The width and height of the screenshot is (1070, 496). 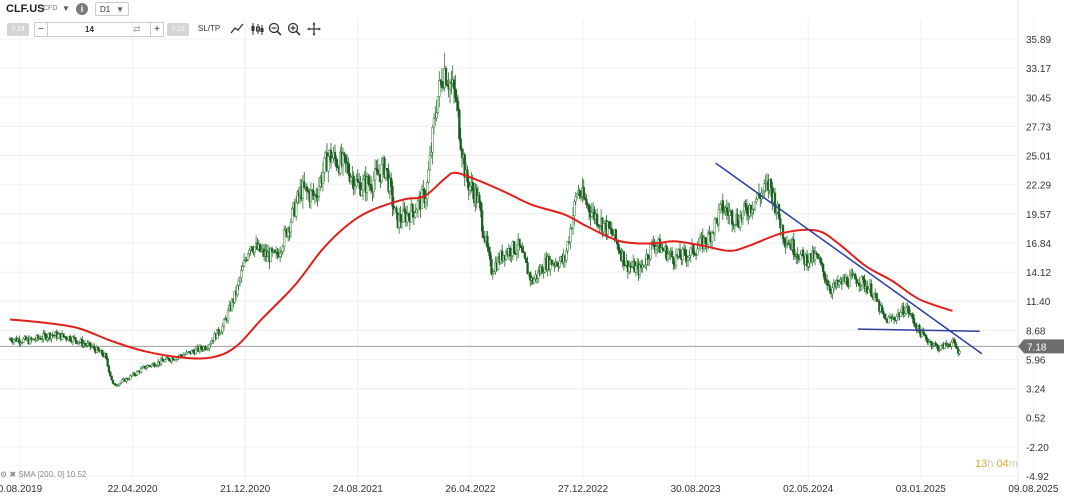 I want to click on price-tick-label: 8.68, so click(x=1036, y=331).